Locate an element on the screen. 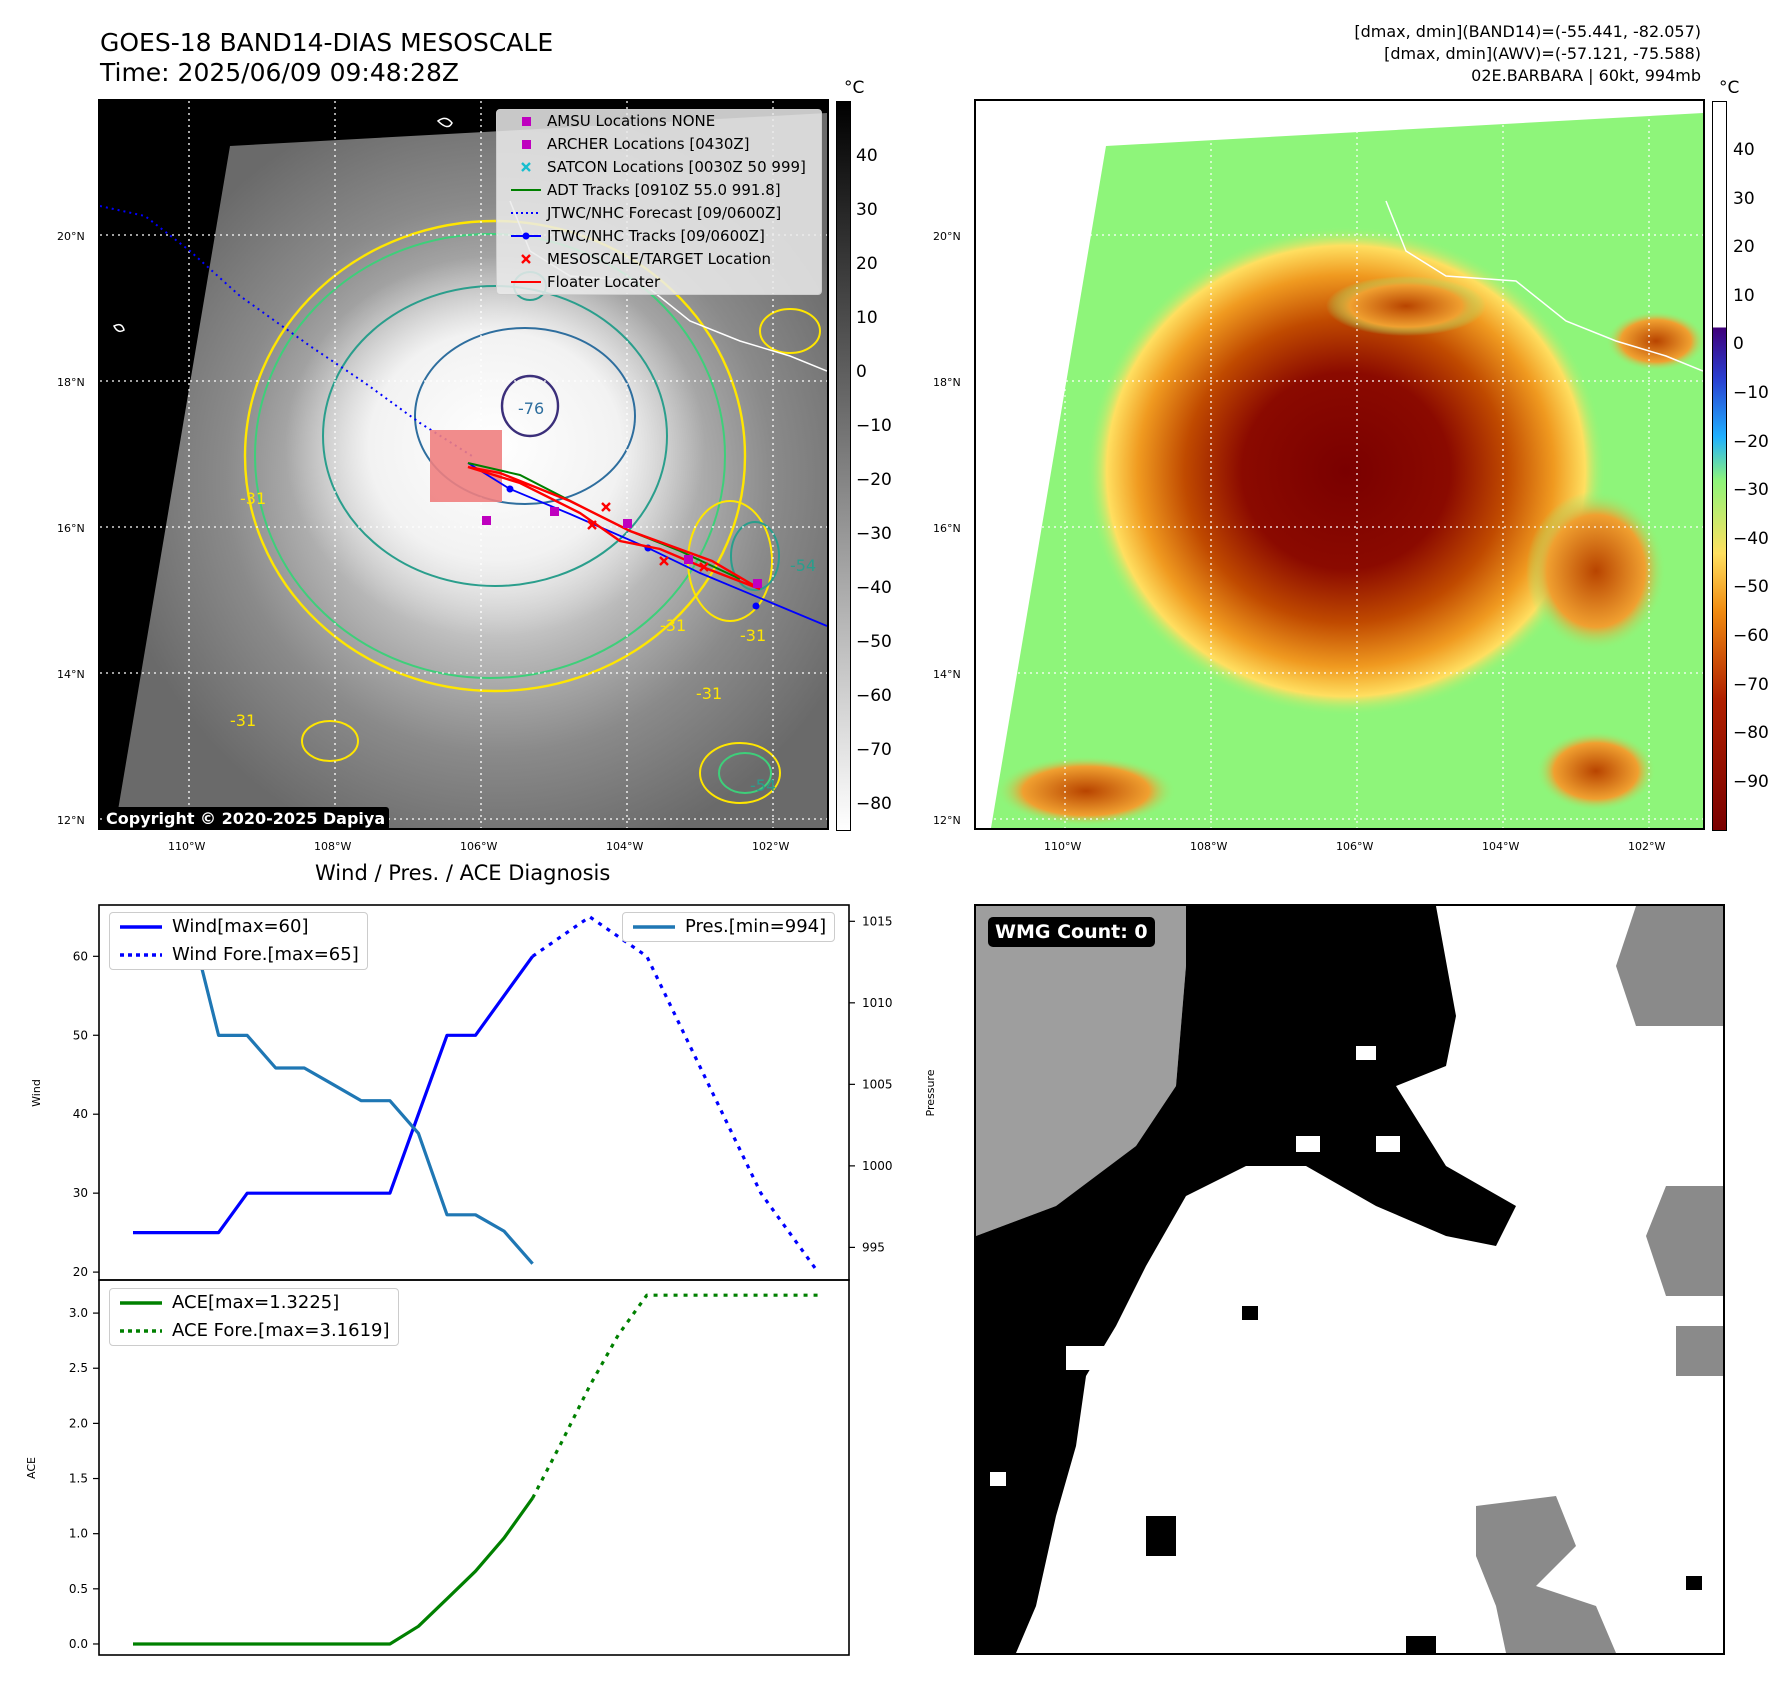 The width and height of the screenshot is (1792, 1690). pressure-tick-label: 1010 is located at coordinates (877, 1003).